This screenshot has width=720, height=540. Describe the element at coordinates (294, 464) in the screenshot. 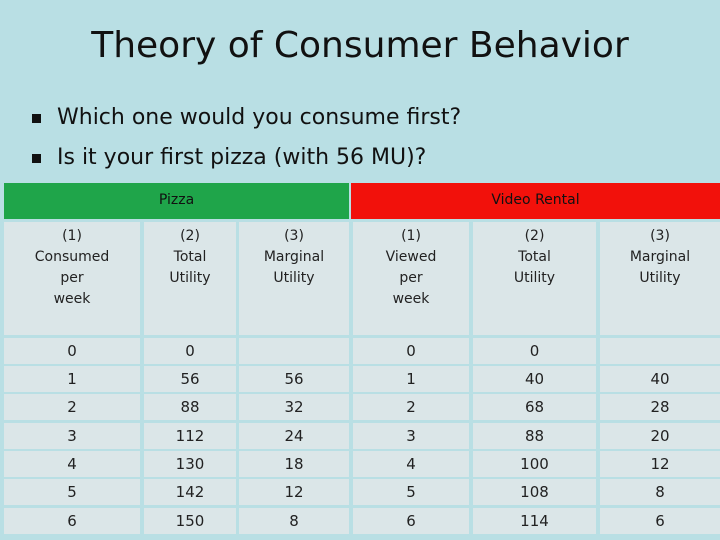

I see `table-cell: 18` at that location.